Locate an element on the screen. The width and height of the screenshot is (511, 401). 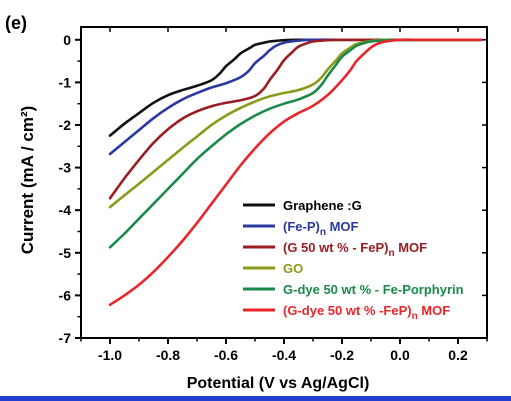
y-tick-label: -6 is located at coordinates (65, 295).